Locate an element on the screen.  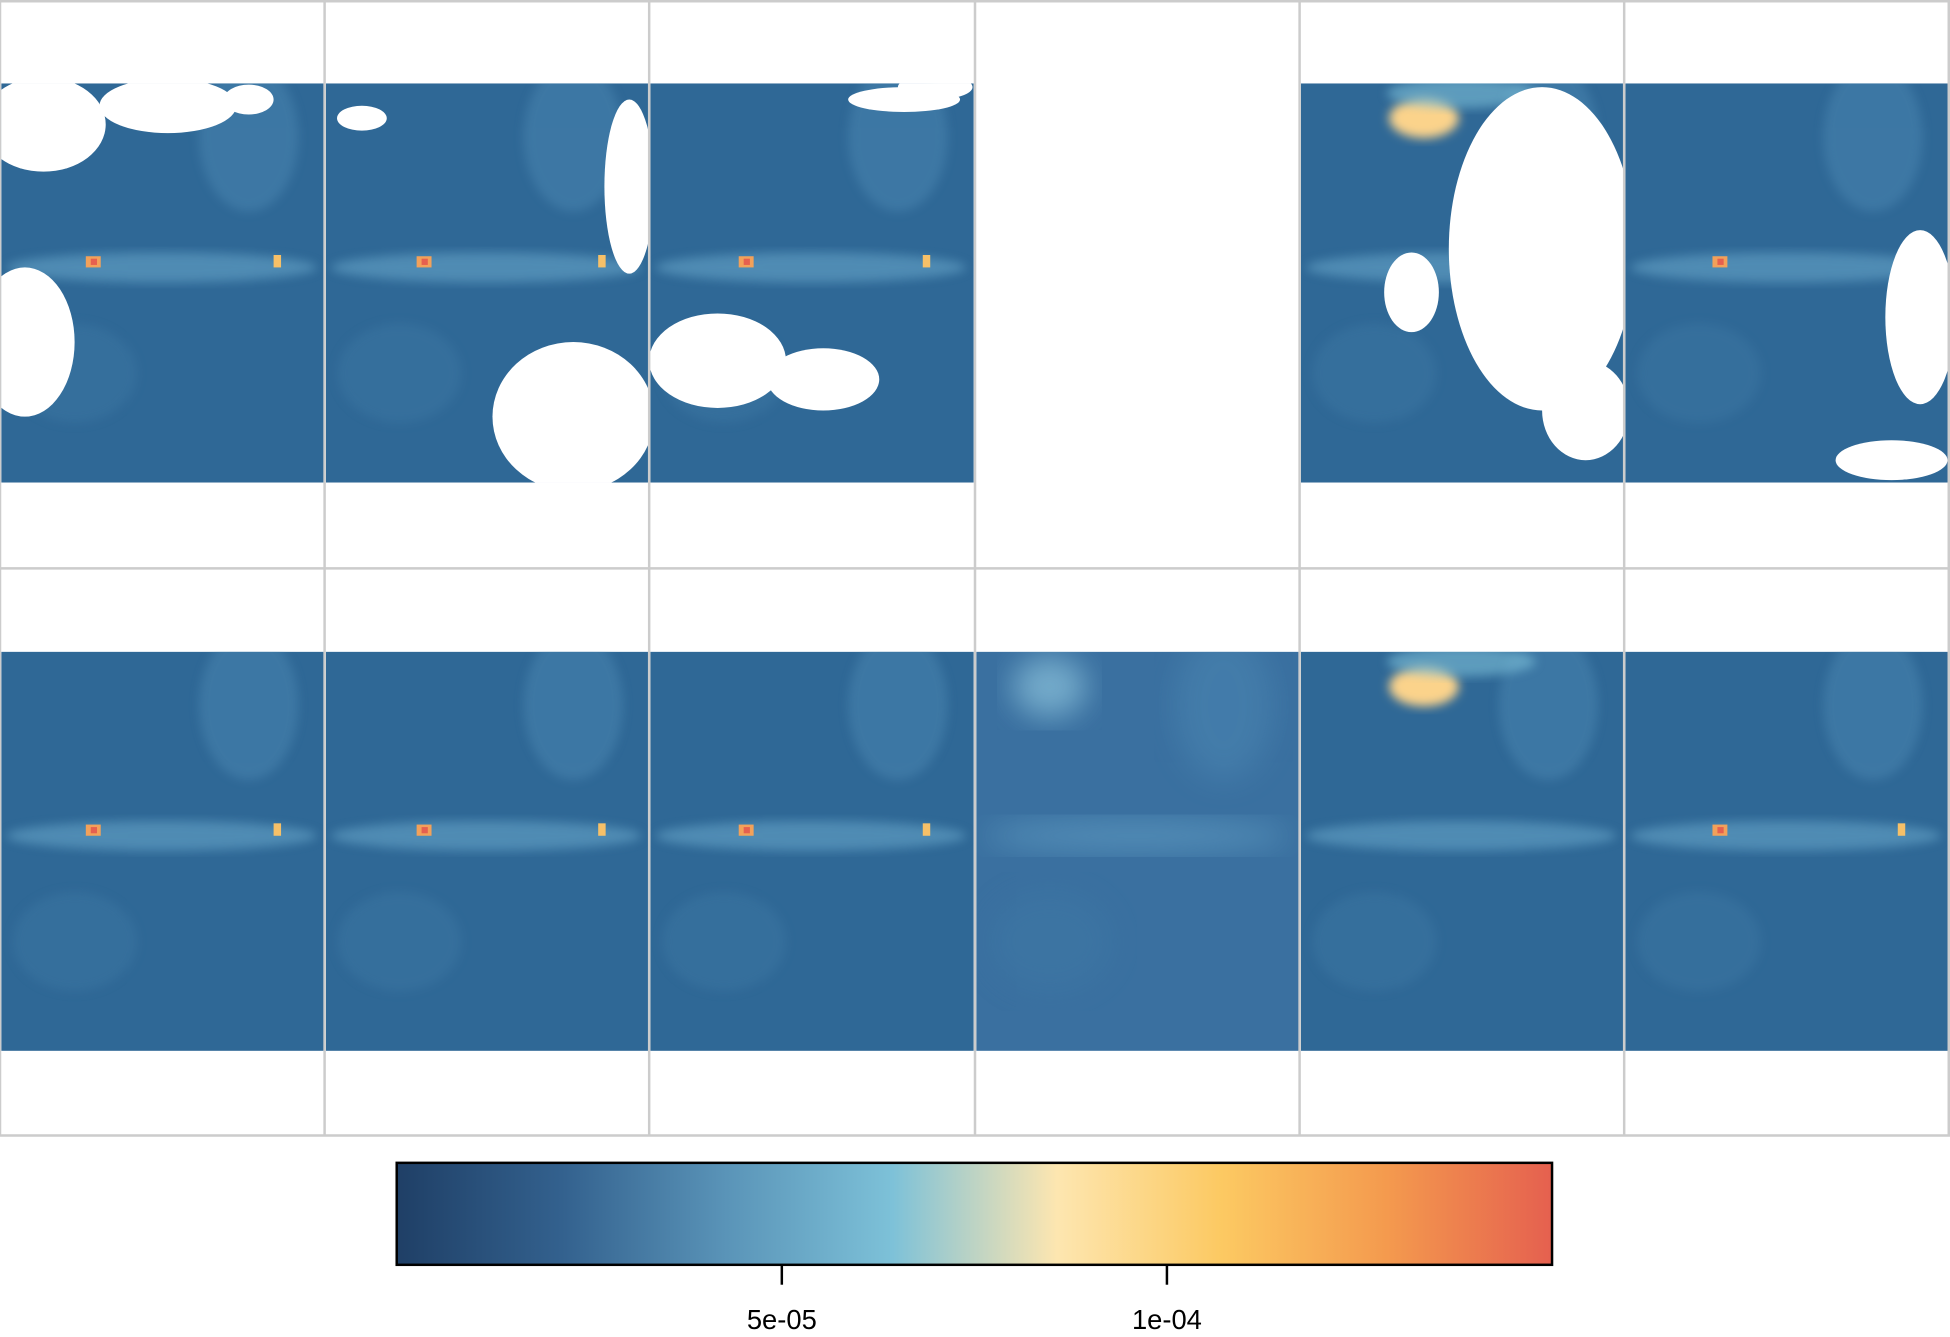
colorbar-tick-label: 5e-05 is located at coordinates (782, 1319).